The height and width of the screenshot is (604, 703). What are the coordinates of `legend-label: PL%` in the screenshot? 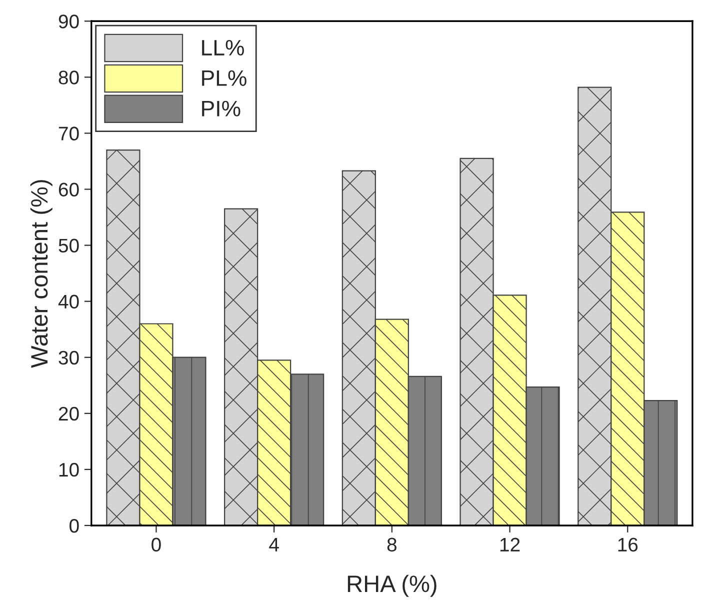 It's located at (224, 78).